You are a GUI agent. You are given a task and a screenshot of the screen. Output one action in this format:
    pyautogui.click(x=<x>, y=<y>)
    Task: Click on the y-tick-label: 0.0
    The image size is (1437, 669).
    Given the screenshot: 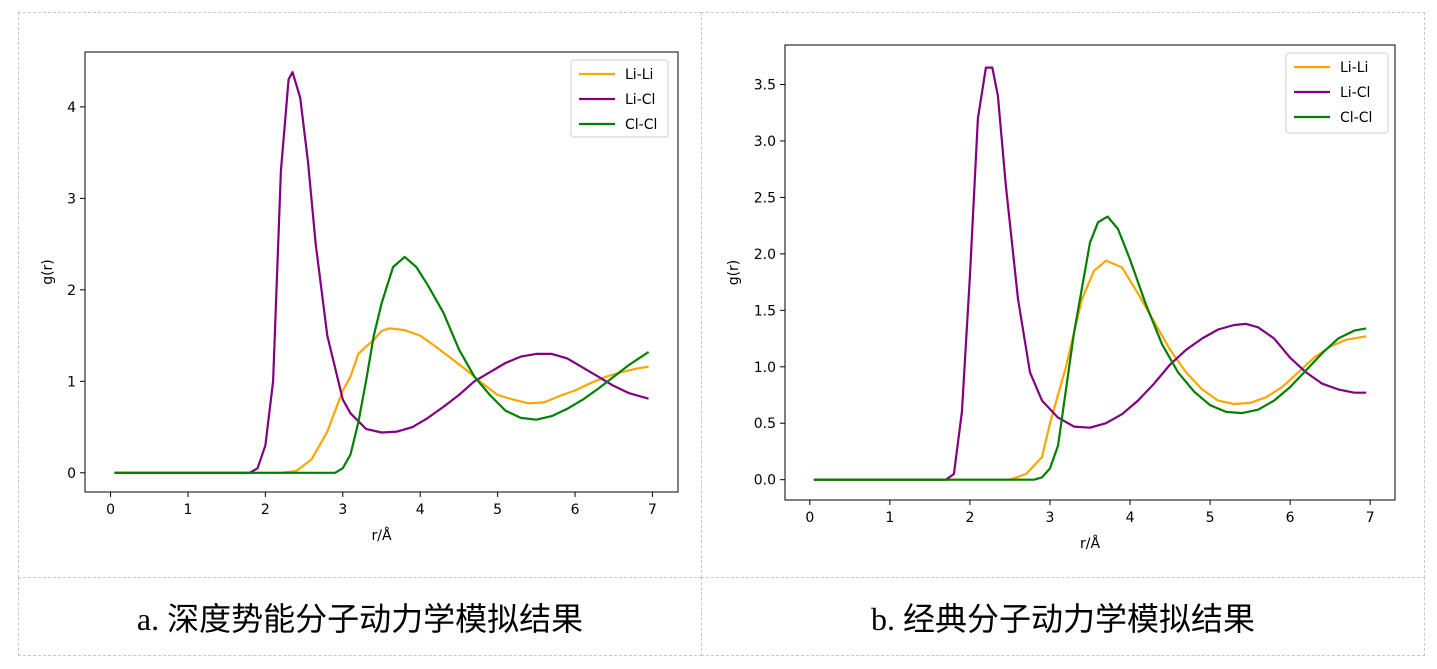 What is the action you would take?
    pyautogui.click(x=765, y=481)
    